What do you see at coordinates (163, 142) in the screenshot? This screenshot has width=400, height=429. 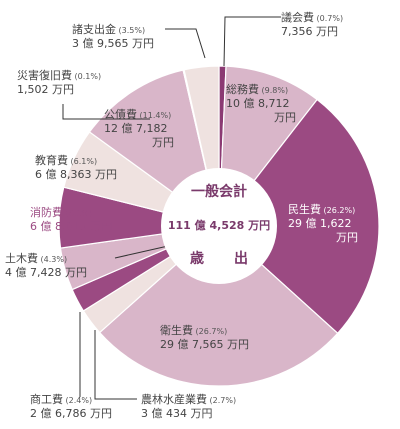 I see `slice-amount-unit-9: 万円` at bounding box center [163, 142].